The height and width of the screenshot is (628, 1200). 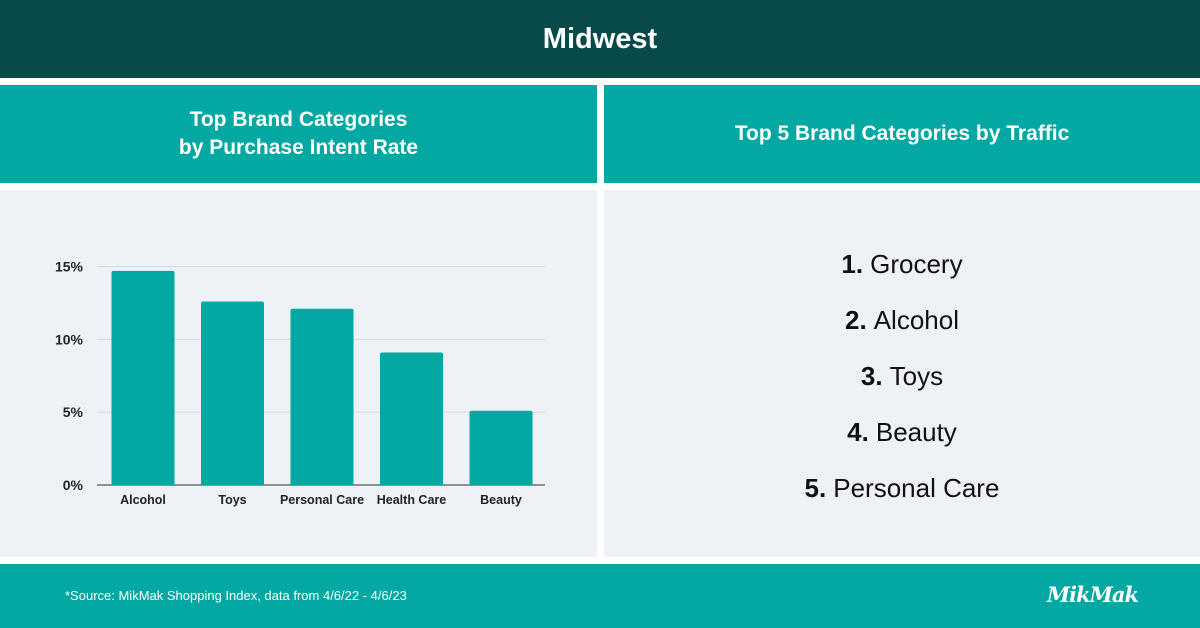 I want to click on right-panel-header: Top 5 Brand Categories by Traffic, so click(x=902, y=134).